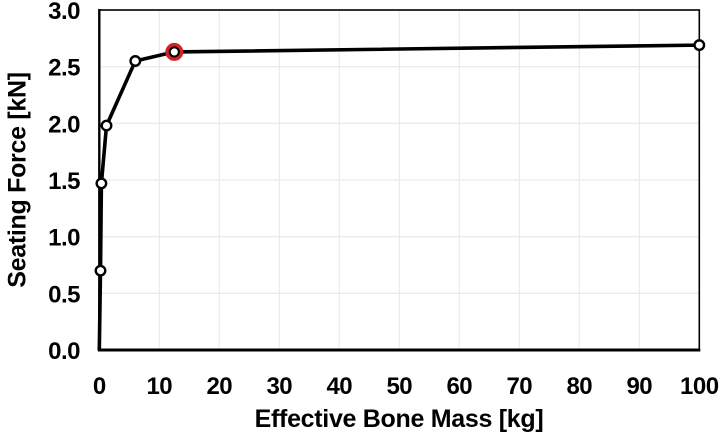 This screenshot has width=720, height=440. What do you see at coordinates (64, 68) in the screenshot?
I see `y-tick-label: 2.5` at bounding box center [64, 68].